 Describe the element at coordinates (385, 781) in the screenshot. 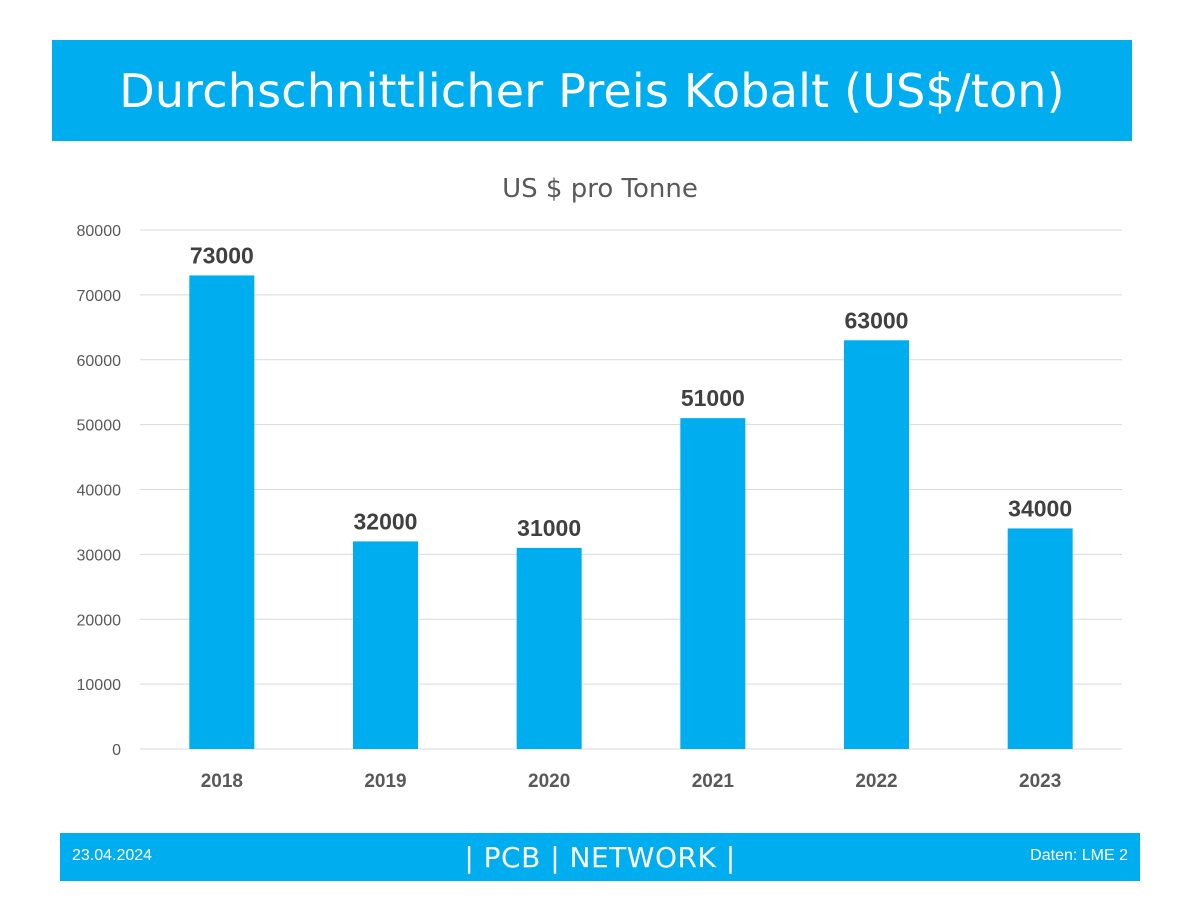

I see `x-tick-label-2019: 2019` at that location.